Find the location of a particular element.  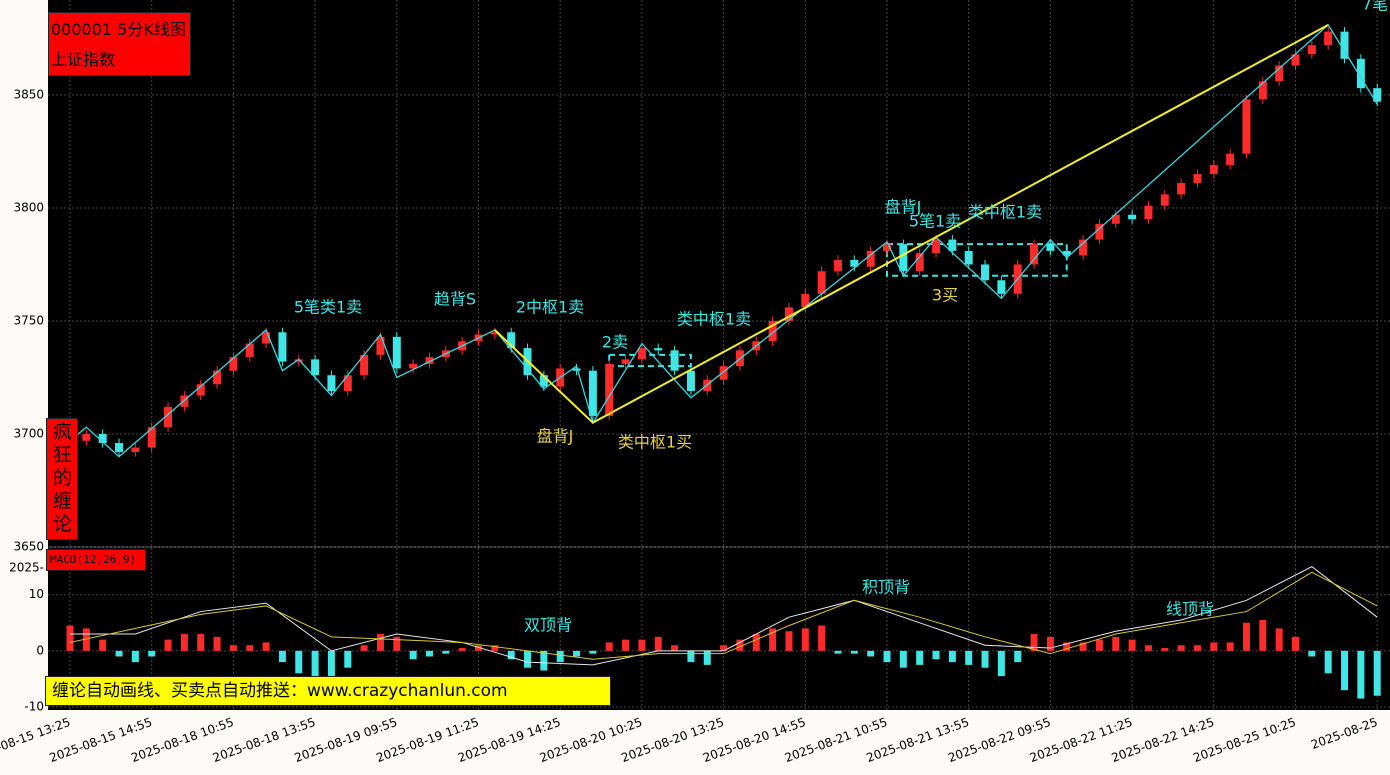

divergence-label: 积顶背 is located at coordinates (886, 587).